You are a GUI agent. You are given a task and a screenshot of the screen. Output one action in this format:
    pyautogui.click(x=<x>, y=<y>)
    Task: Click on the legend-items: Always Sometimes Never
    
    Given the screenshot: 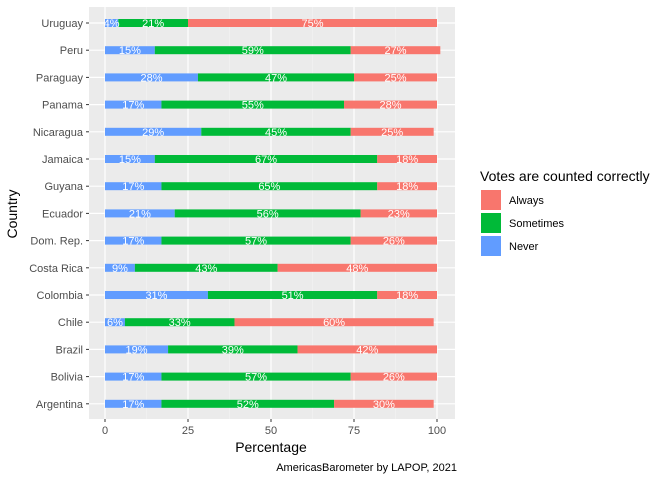 What is the action you would take?
    pyautogui.click(x=523, y=223)
    